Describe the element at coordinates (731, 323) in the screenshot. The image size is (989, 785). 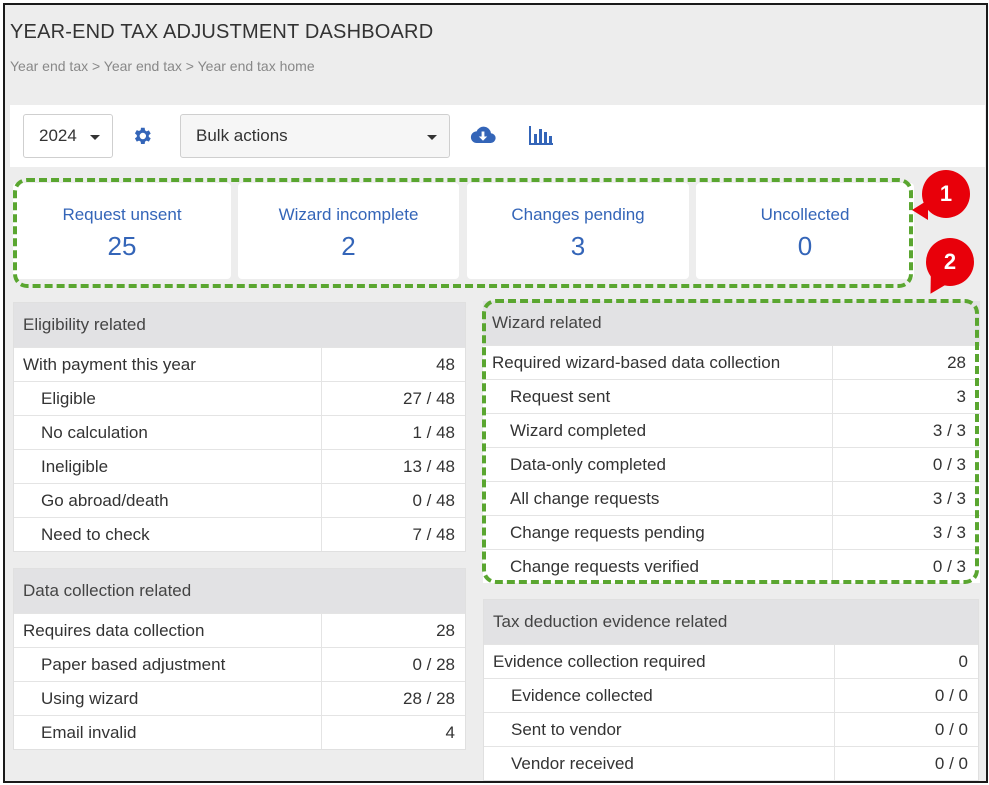
I see `wizard-panel-title: Wizard related` at that location.